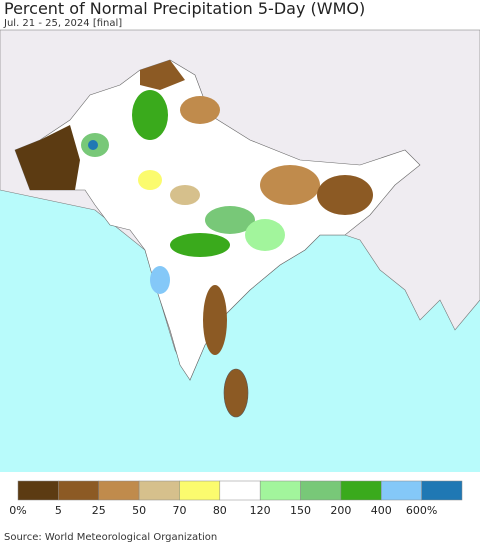 The height and width of the screenshot is (546, 480). Describe the element at coordinates (58, 510) in the screenshot. I see `legend-label: 5` at that location.